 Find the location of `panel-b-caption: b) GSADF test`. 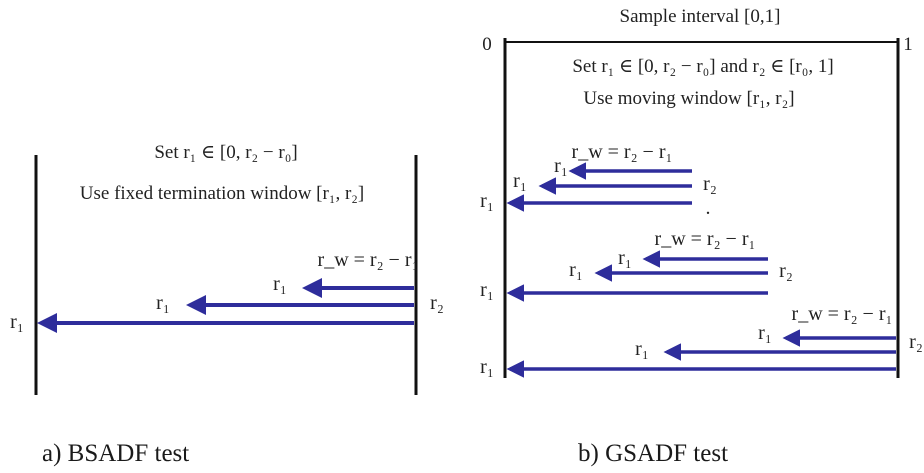

panel-b-caption: b) GSADF test is located at coordinates (653, 453).